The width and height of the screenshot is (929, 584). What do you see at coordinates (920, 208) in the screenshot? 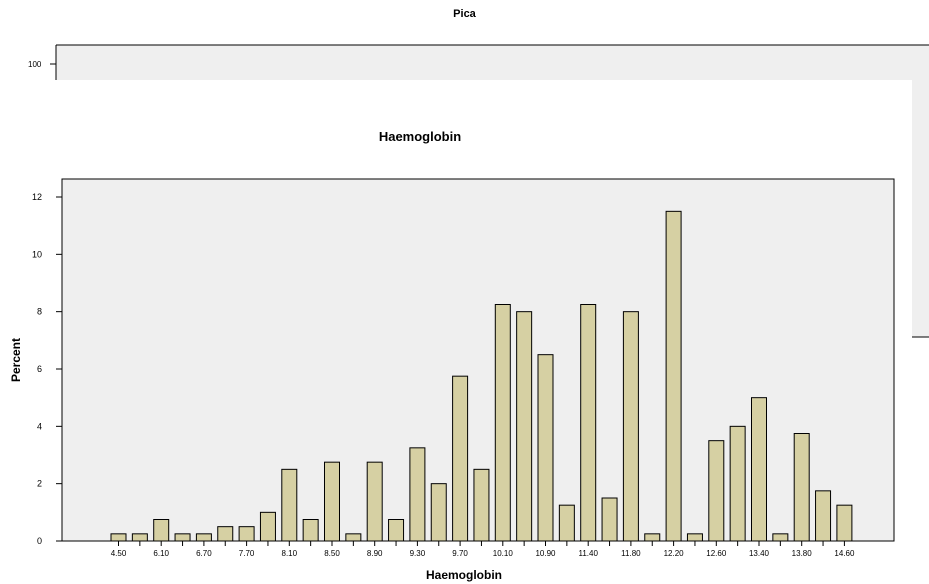
I see `background-right-panel` at bounding box center [920, 208].